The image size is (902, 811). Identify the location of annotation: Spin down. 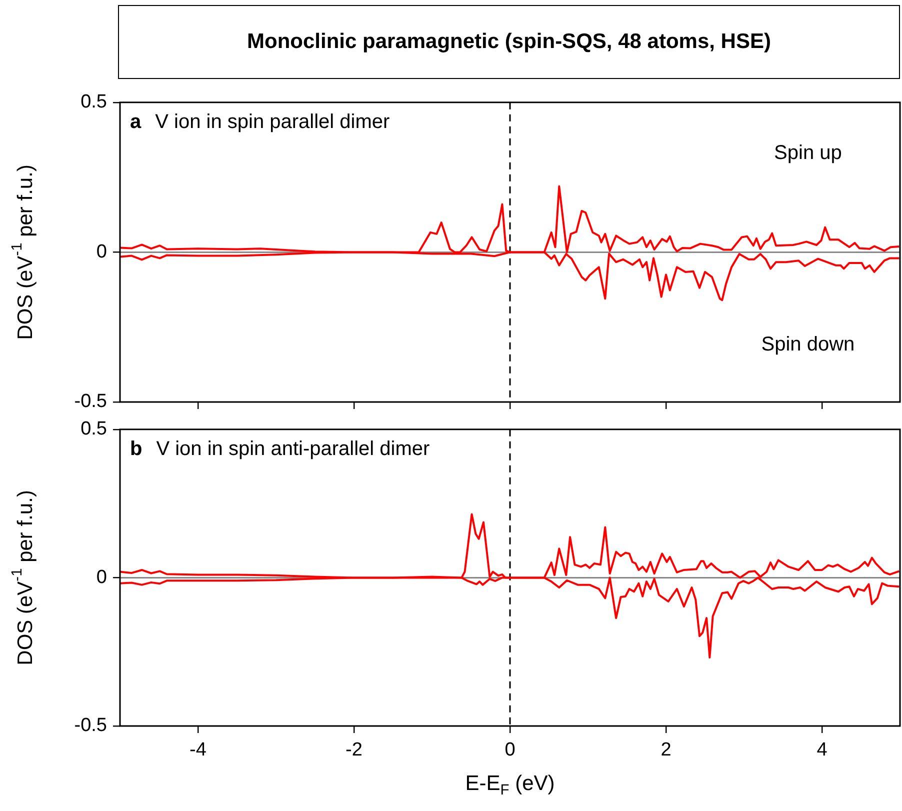
(808, 345).